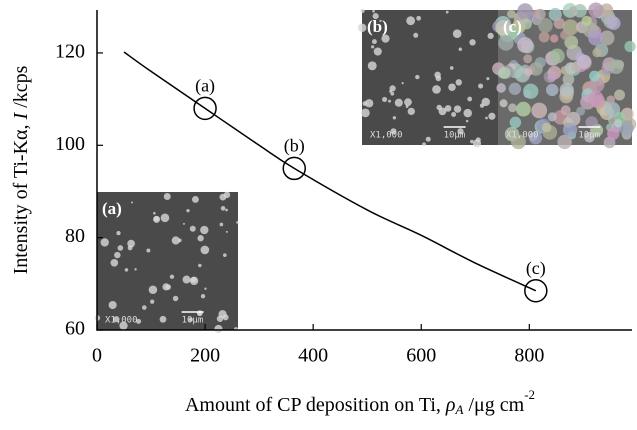 The height and width of the screenshot is (430, 637). What do you see at coordinates (529, 394) in the screenshot?
I see `x-label-exponent: -2` at bounding box center [529, 394].